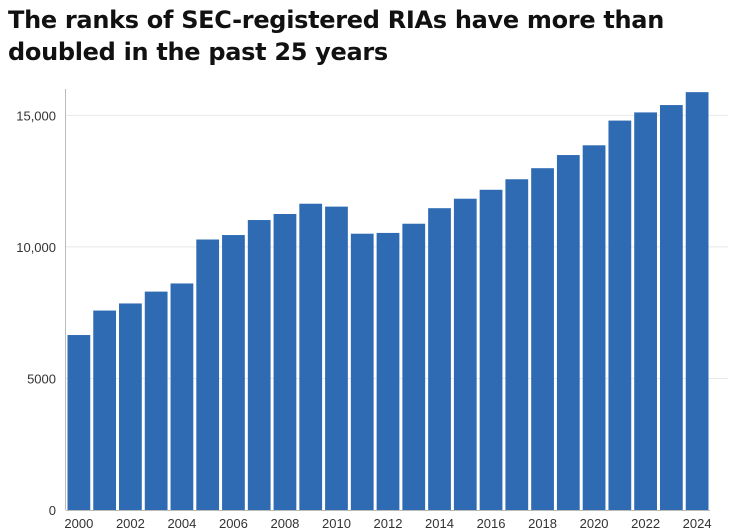 This screenshot has width=747, height=531. What do you see at coordinates (130, 406) in the screenshot?
I see `bar-2002` at bounding box center [130, 406].